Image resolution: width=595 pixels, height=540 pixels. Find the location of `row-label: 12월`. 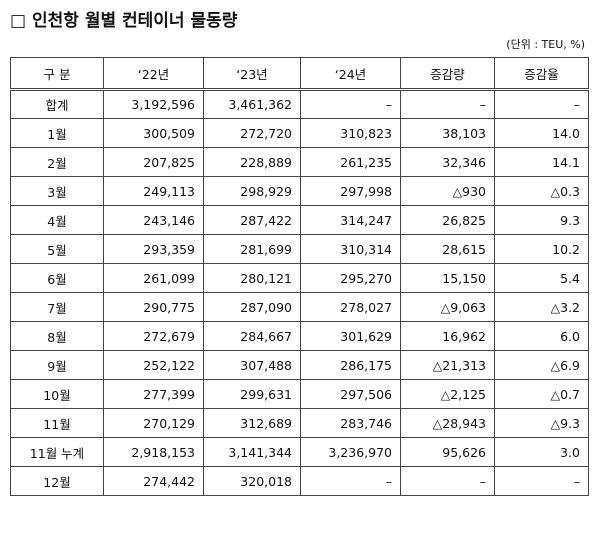

row-label: 12월 is located at coordinates (57, 481).